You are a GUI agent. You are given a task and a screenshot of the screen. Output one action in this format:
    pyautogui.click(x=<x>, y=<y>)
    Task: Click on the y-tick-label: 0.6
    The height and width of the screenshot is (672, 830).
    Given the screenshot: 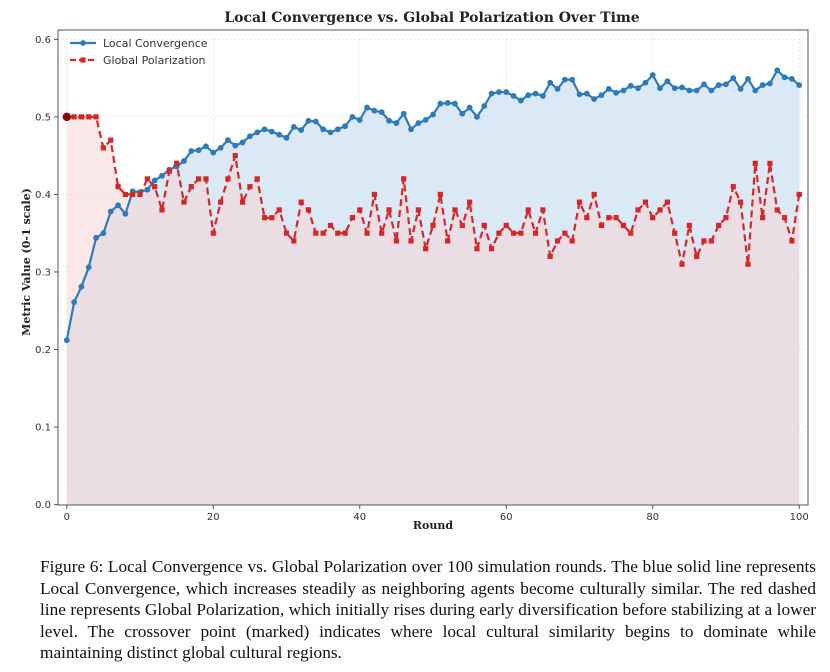 What is the action you would take?
    pyautogui.click(x=43, y=40)
    